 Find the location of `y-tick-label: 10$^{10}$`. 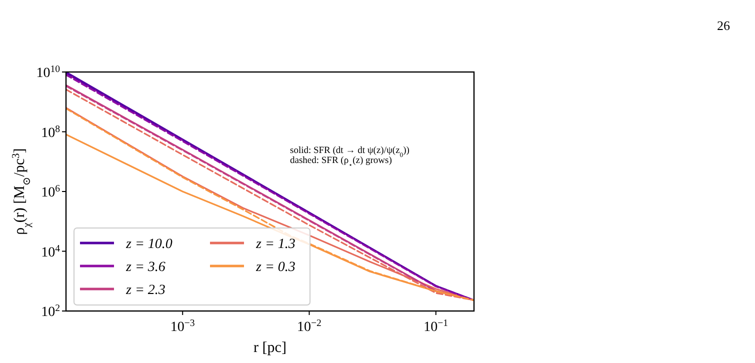

y-tick-label: 10$^{10}$ is located at coordinates (48, 72).